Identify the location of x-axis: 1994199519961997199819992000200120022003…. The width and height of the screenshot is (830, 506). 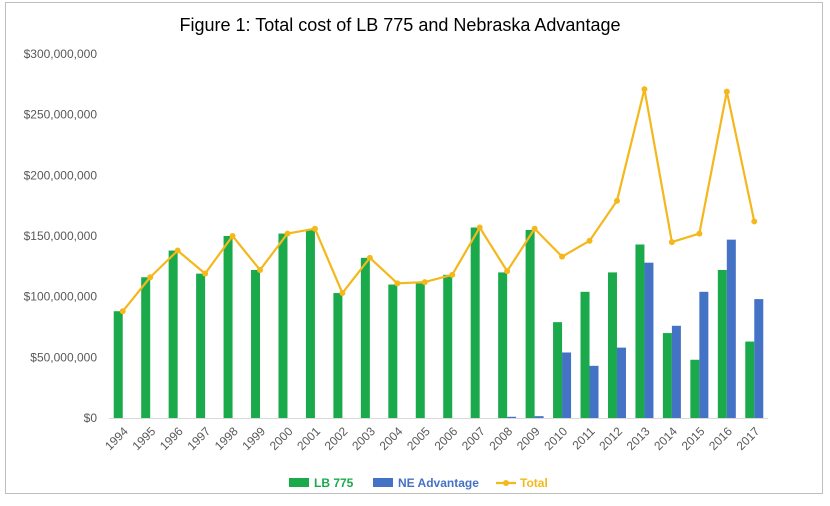
(432, 438).